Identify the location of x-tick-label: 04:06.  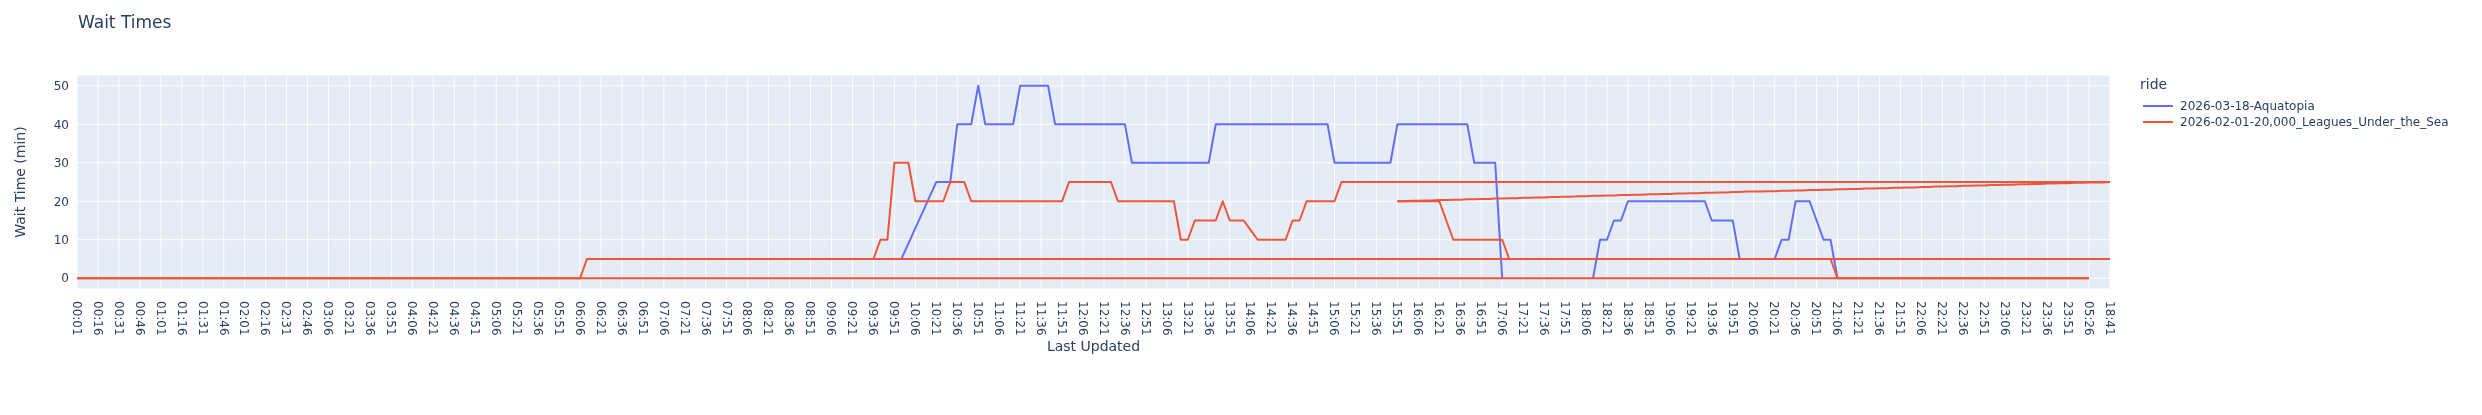
(412, 318).